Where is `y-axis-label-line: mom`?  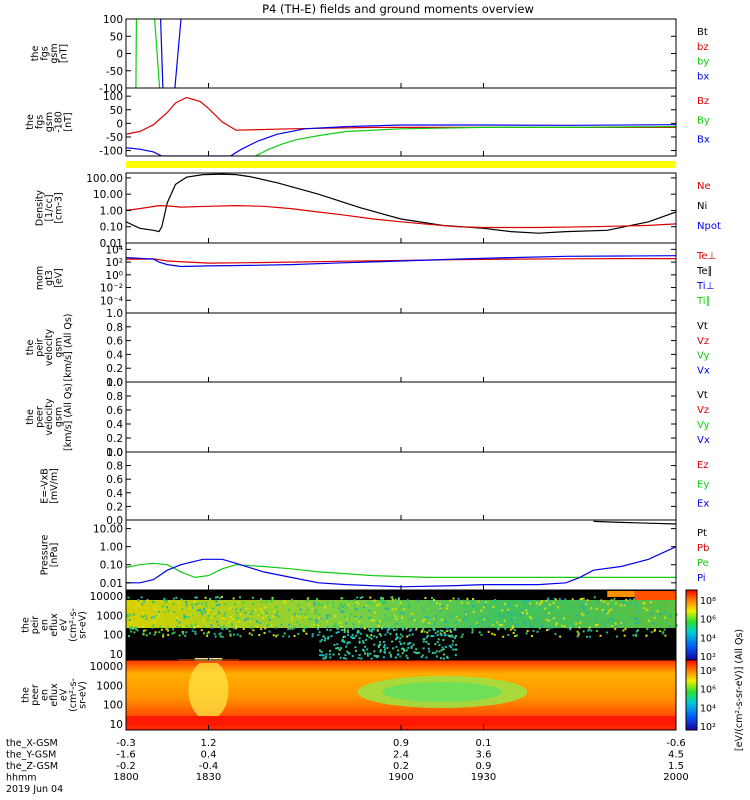 y-axis-label-line: mom is located at coordinates (40, 278).